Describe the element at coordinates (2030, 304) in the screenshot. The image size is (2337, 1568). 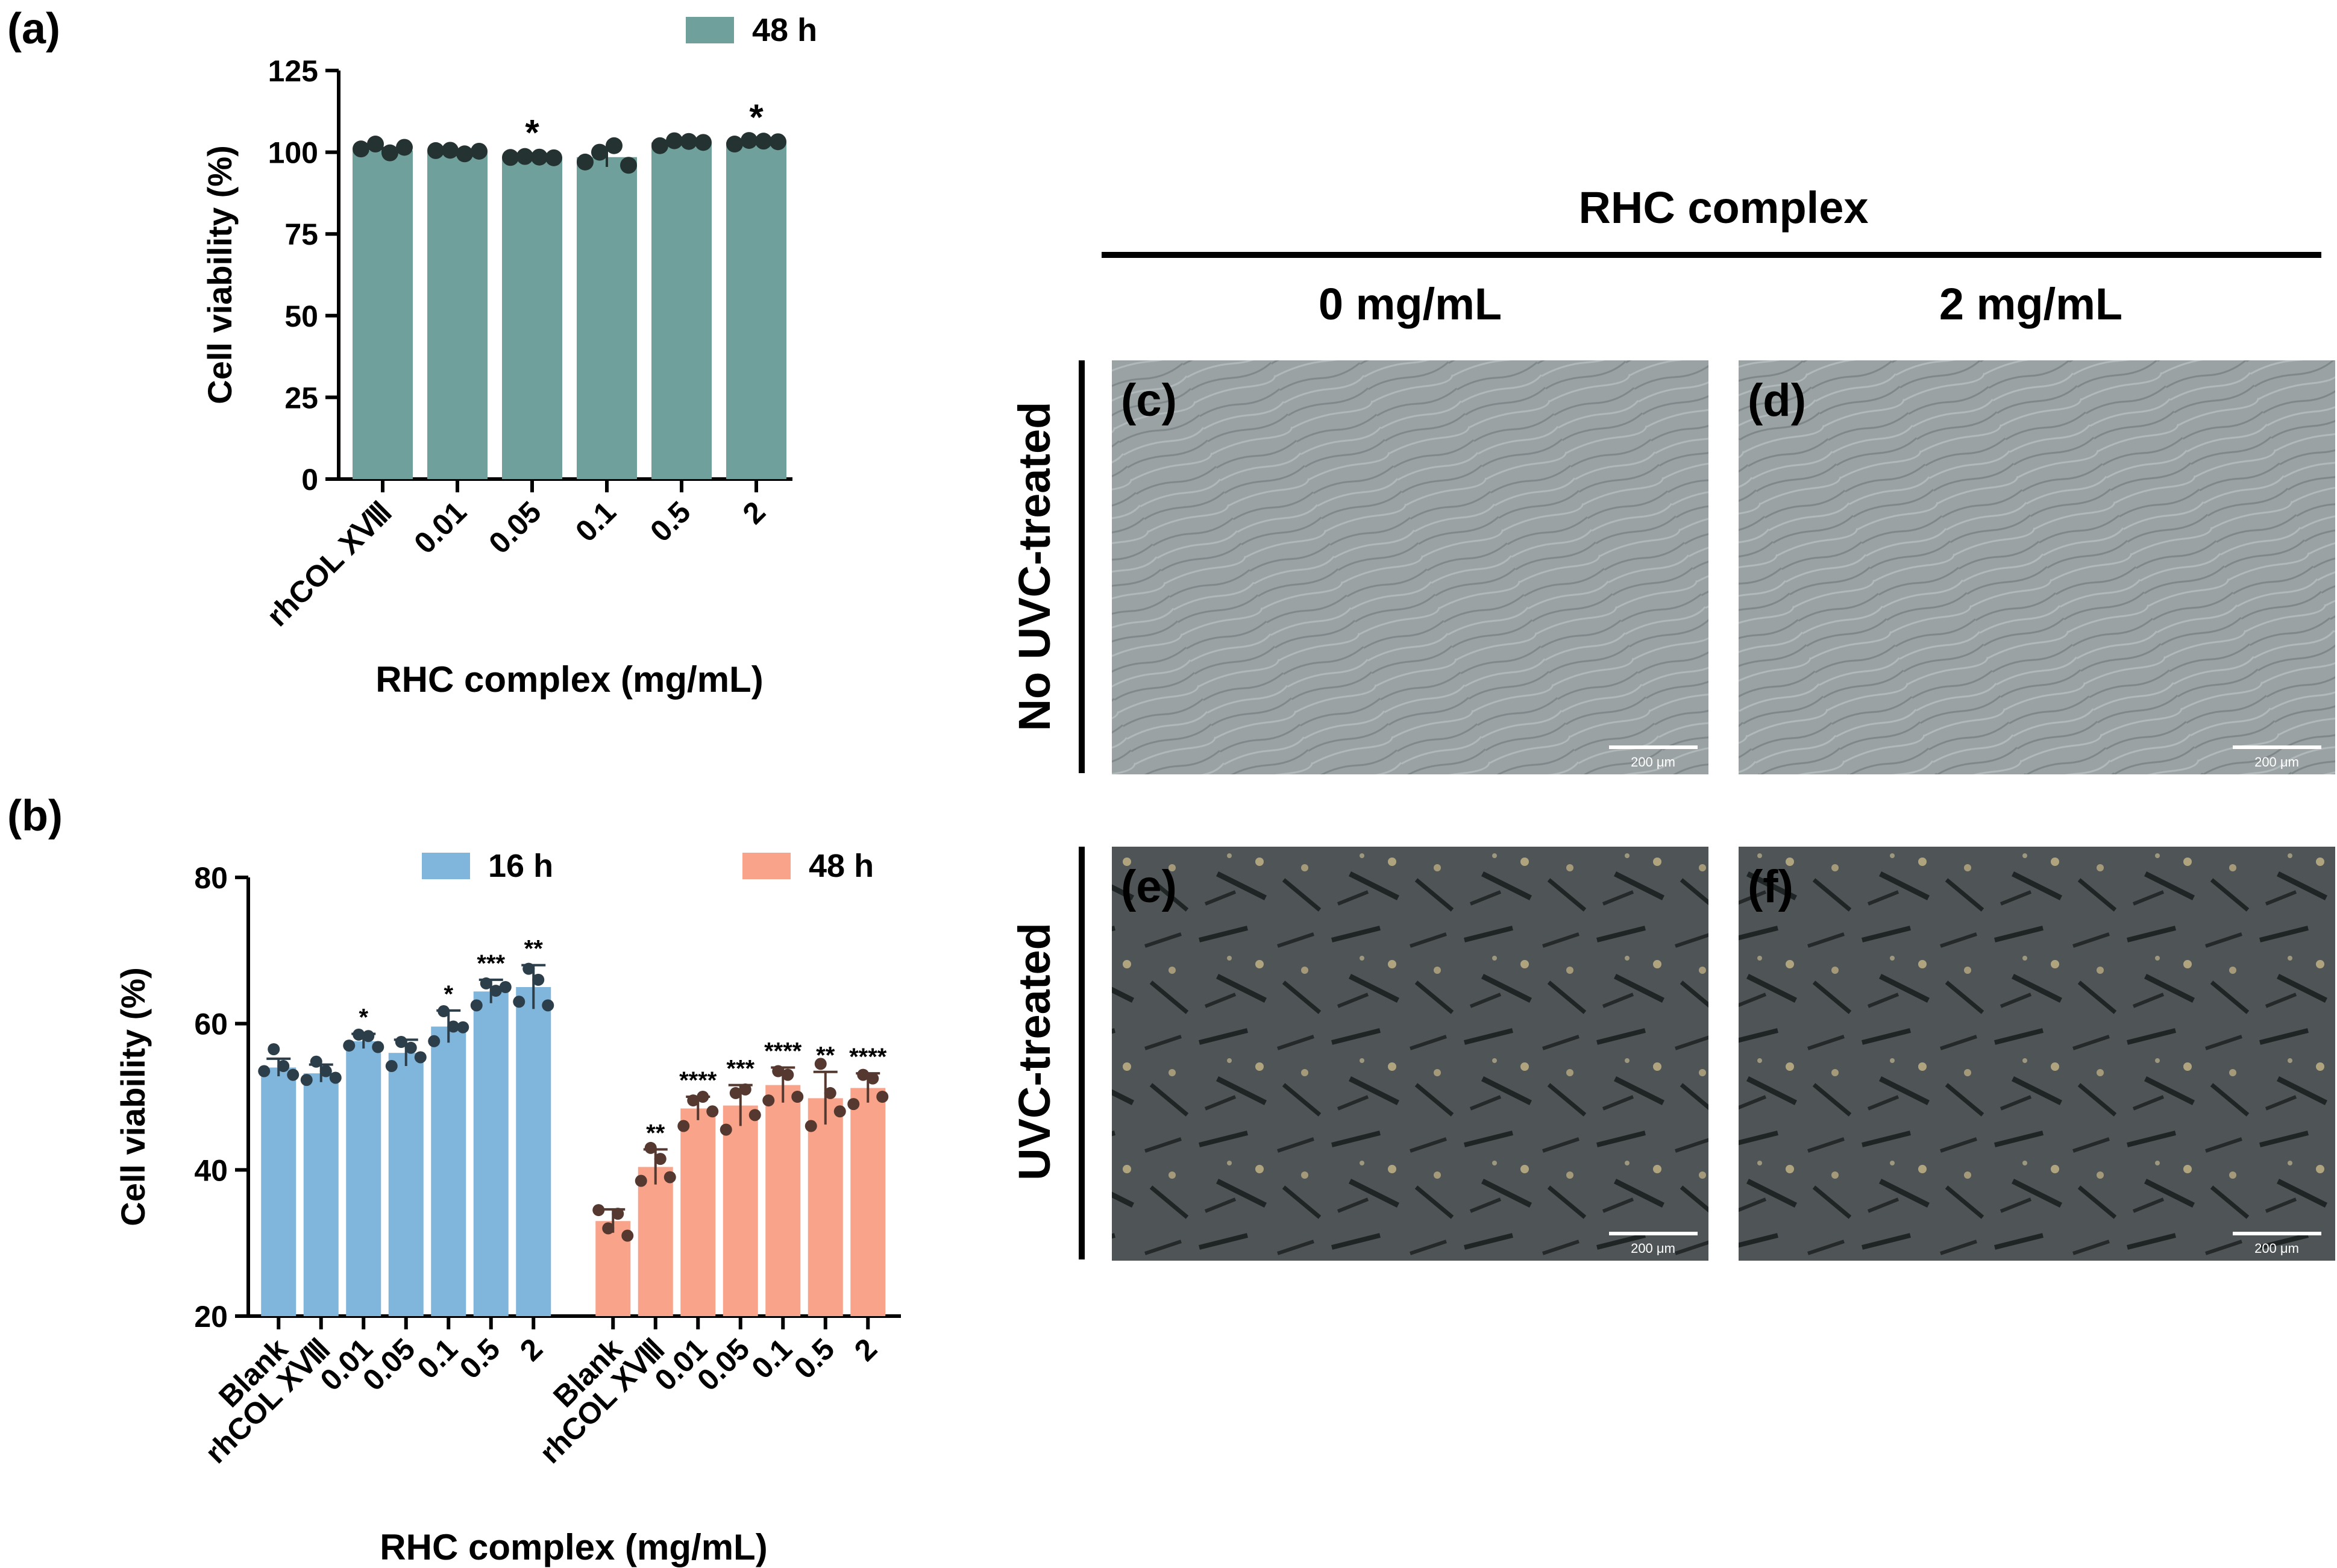
I see `column-label-2mg: 2 mg/mL` at that location.